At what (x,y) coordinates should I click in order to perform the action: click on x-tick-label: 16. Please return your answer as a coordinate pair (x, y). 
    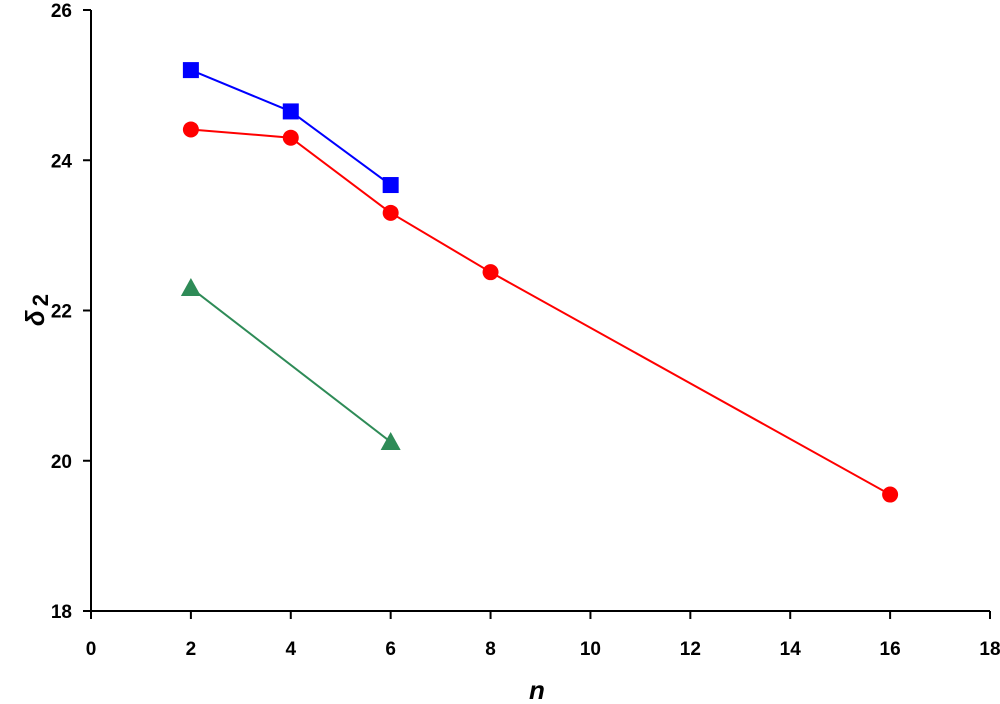
    Looking at the image, I should click on (890, 649).